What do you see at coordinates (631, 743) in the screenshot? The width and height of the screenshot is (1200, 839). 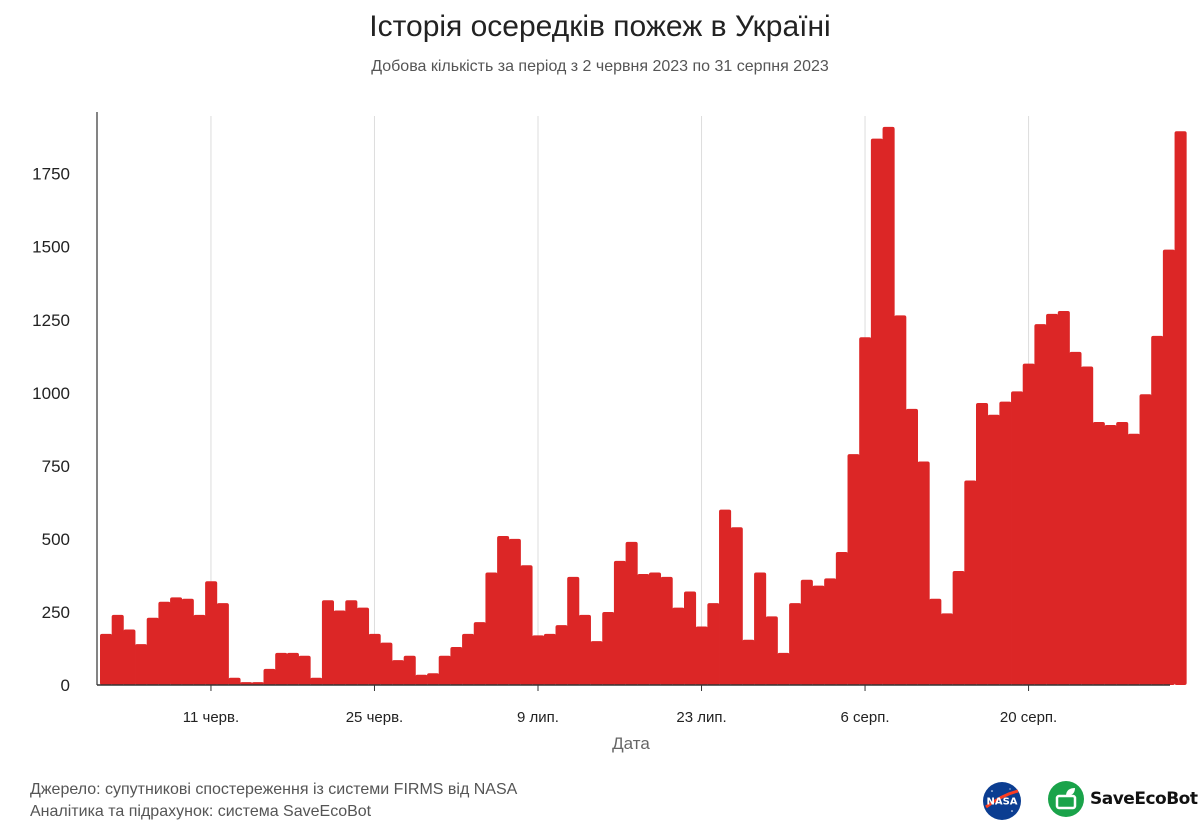 I see `x-axis-label: Дата` at bounding box center [631, 743].